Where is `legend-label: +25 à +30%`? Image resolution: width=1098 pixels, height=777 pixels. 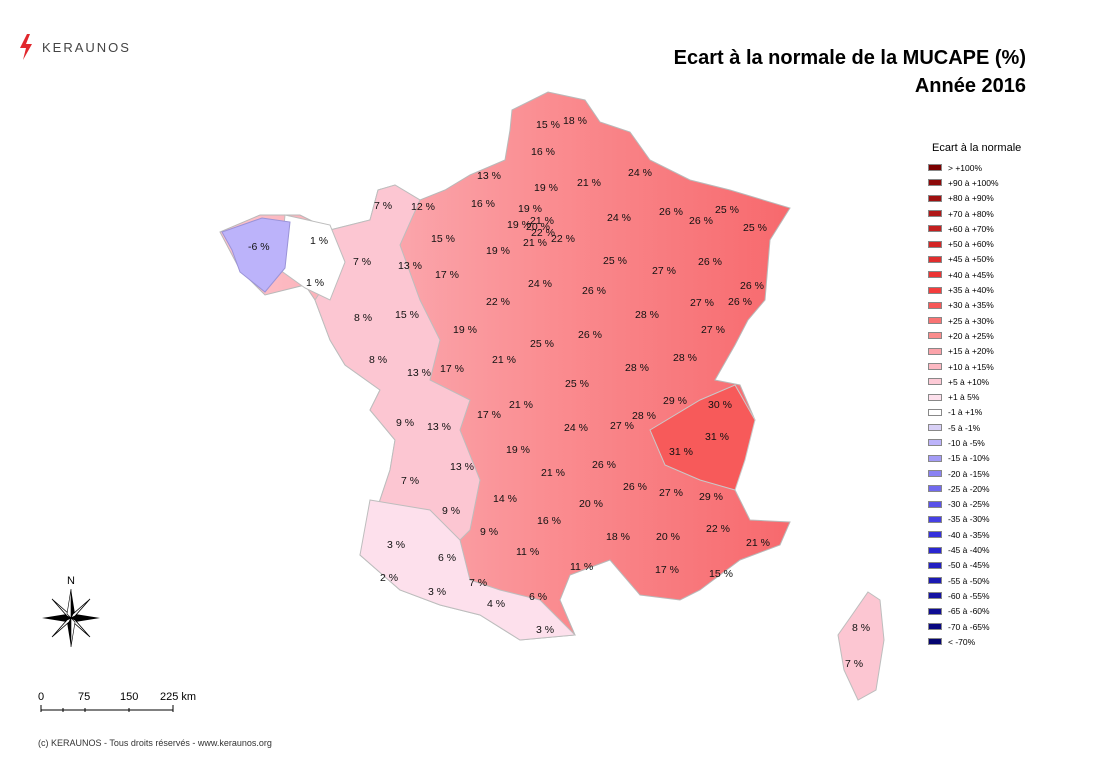
legend-label: +25 à +30% is located at coordinates (971, 320).